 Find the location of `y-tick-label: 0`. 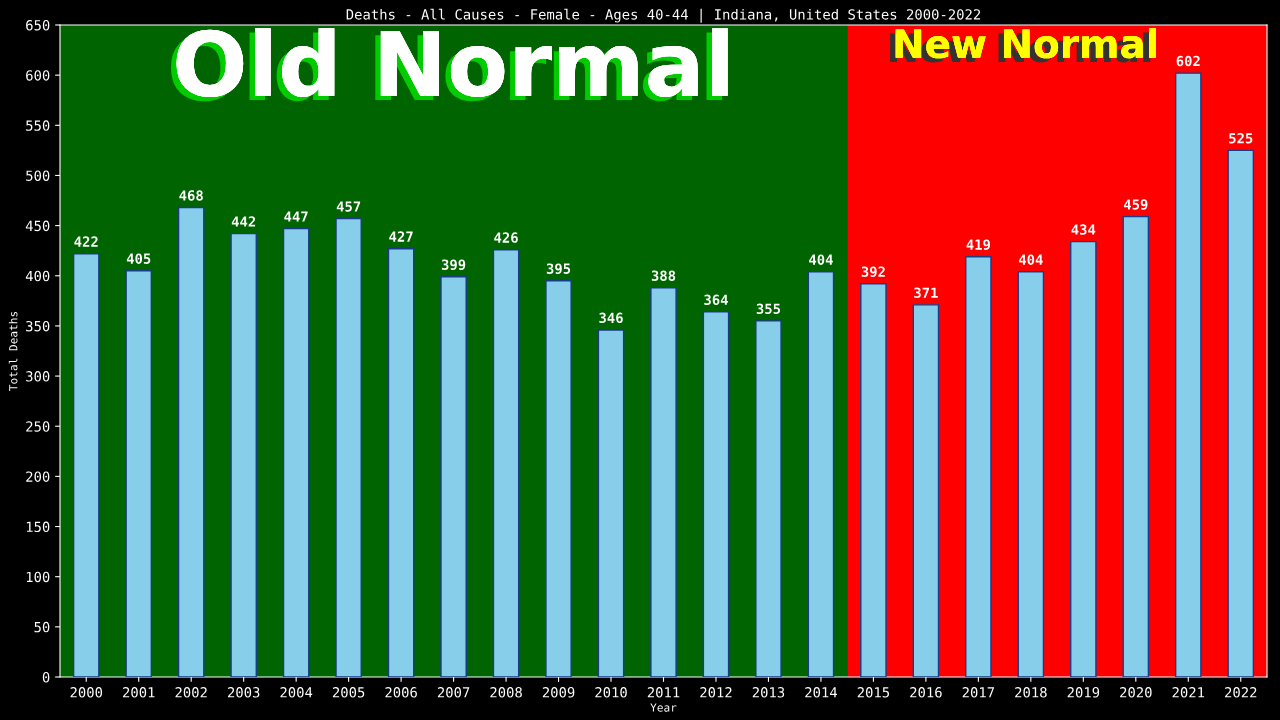

y-tick-label: 0 is located at coordinates (46, 677).